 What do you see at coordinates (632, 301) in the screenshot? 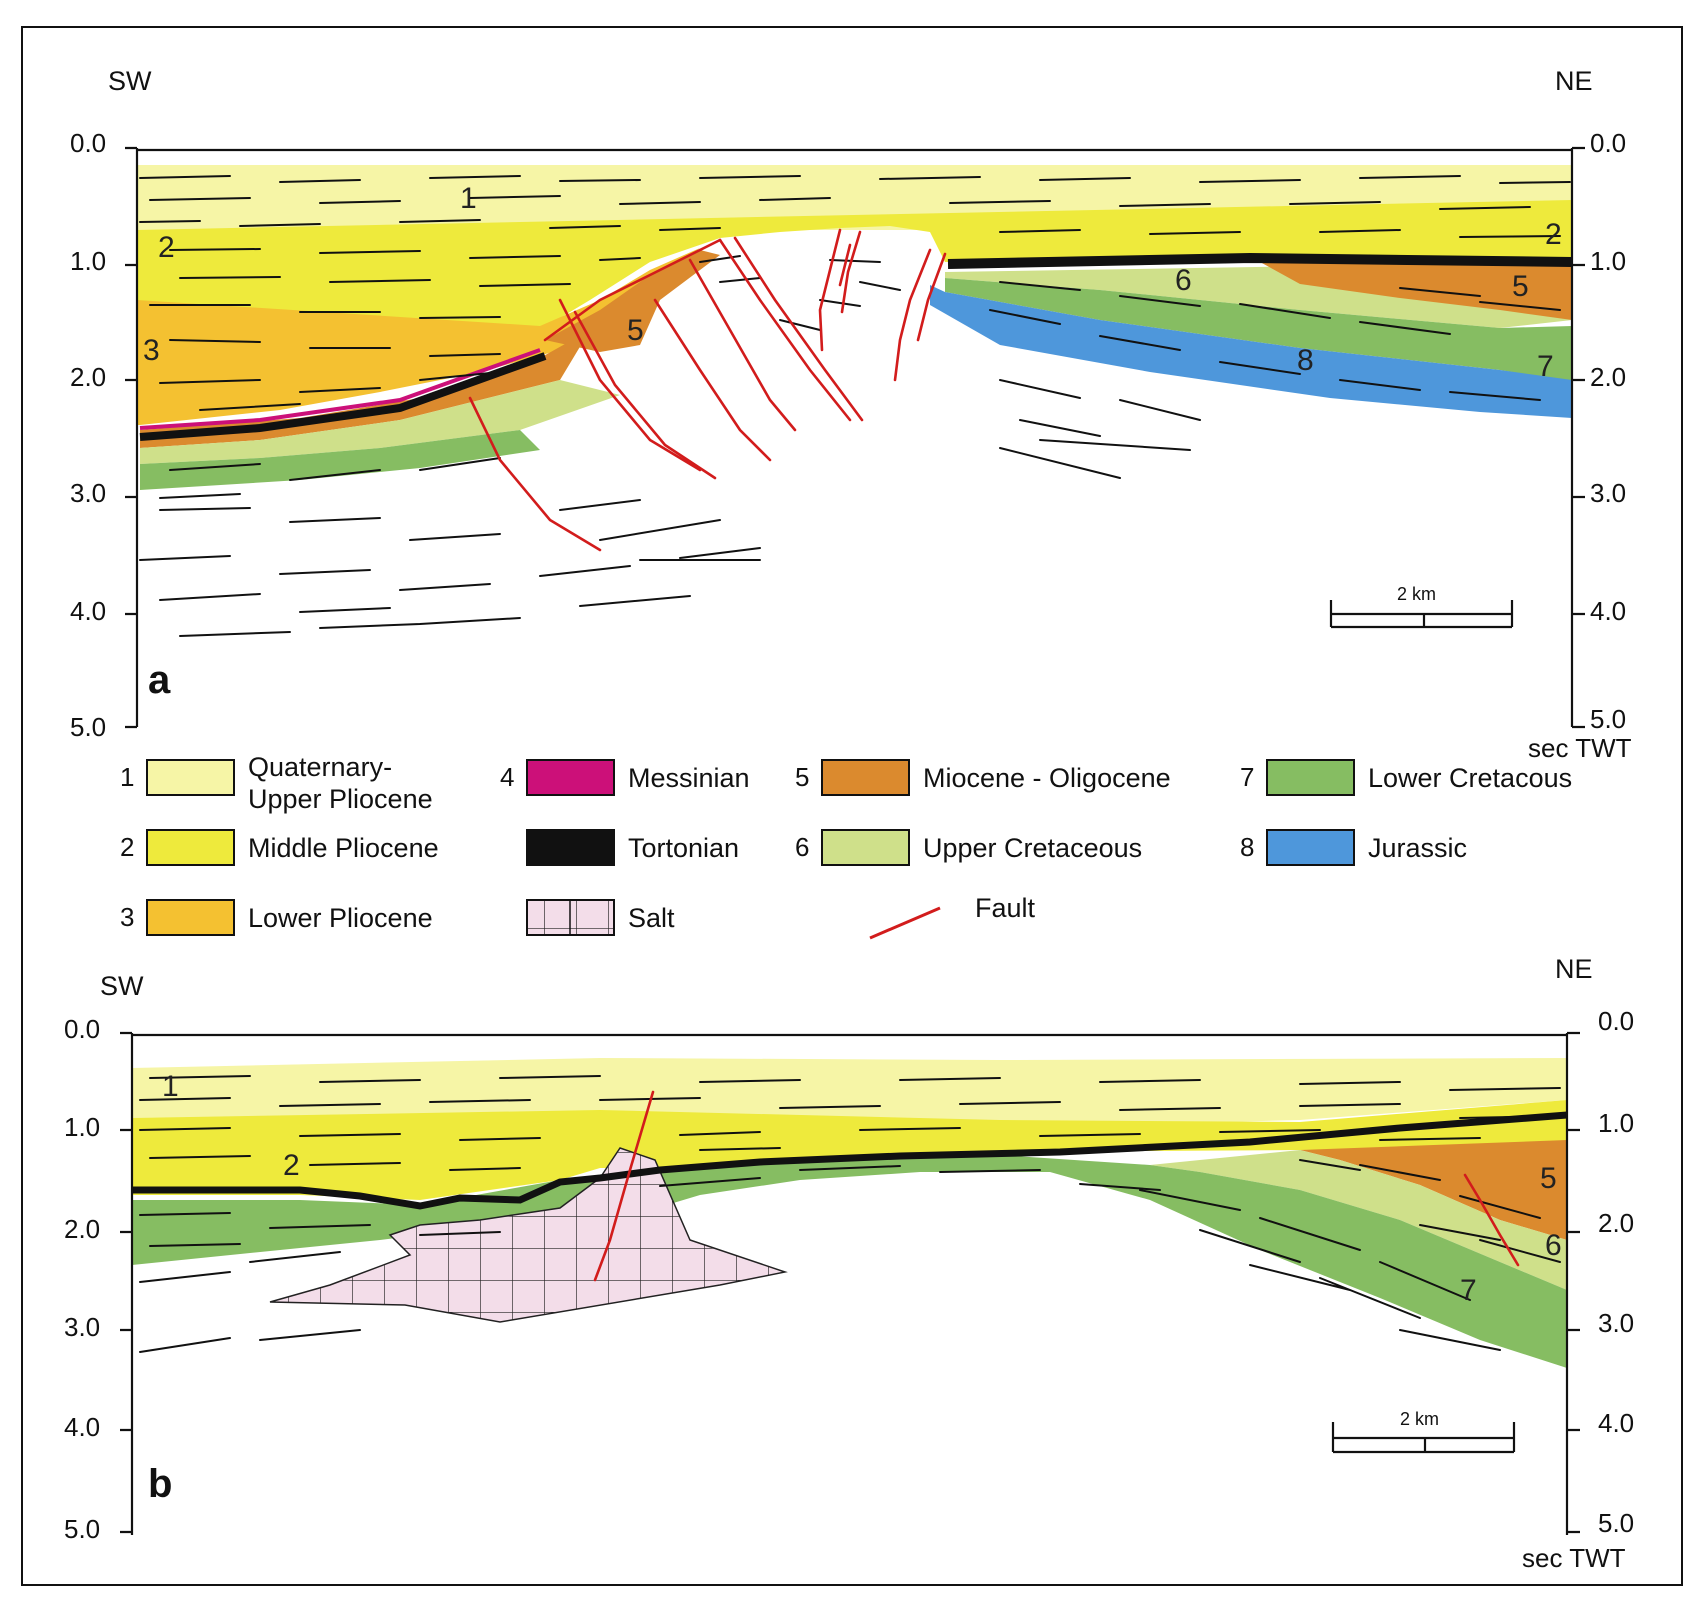
I see `unit5-miocene-oligocene-crest` at bounding box center [632, 301].